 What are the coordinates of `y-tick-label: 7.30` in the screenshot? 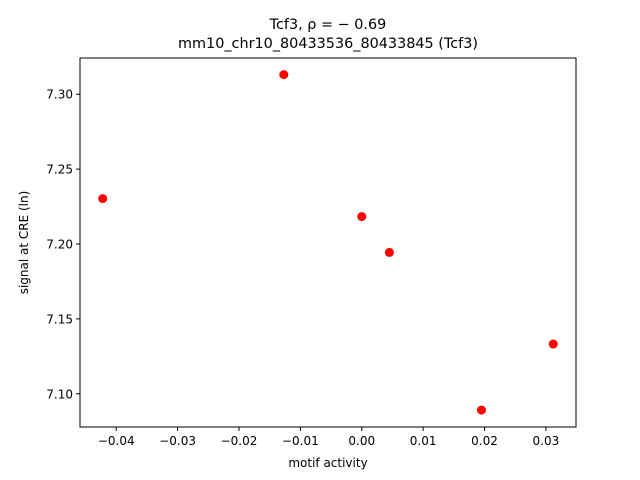 It's located at (59, 95).